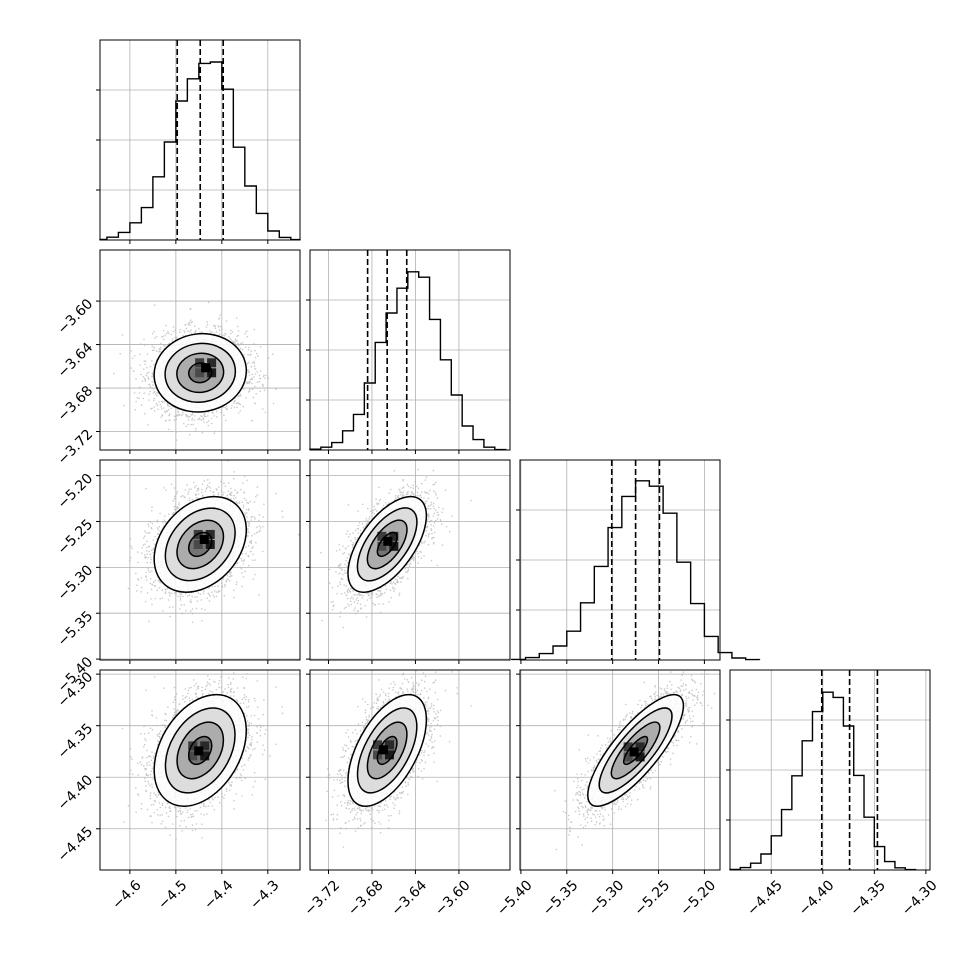 Image resolution: width=970 pixels, height=970 pixels. Describe the element at coordinates (76, 629) in the screenshot. I see `y-tick-label: −5.35` at that location.